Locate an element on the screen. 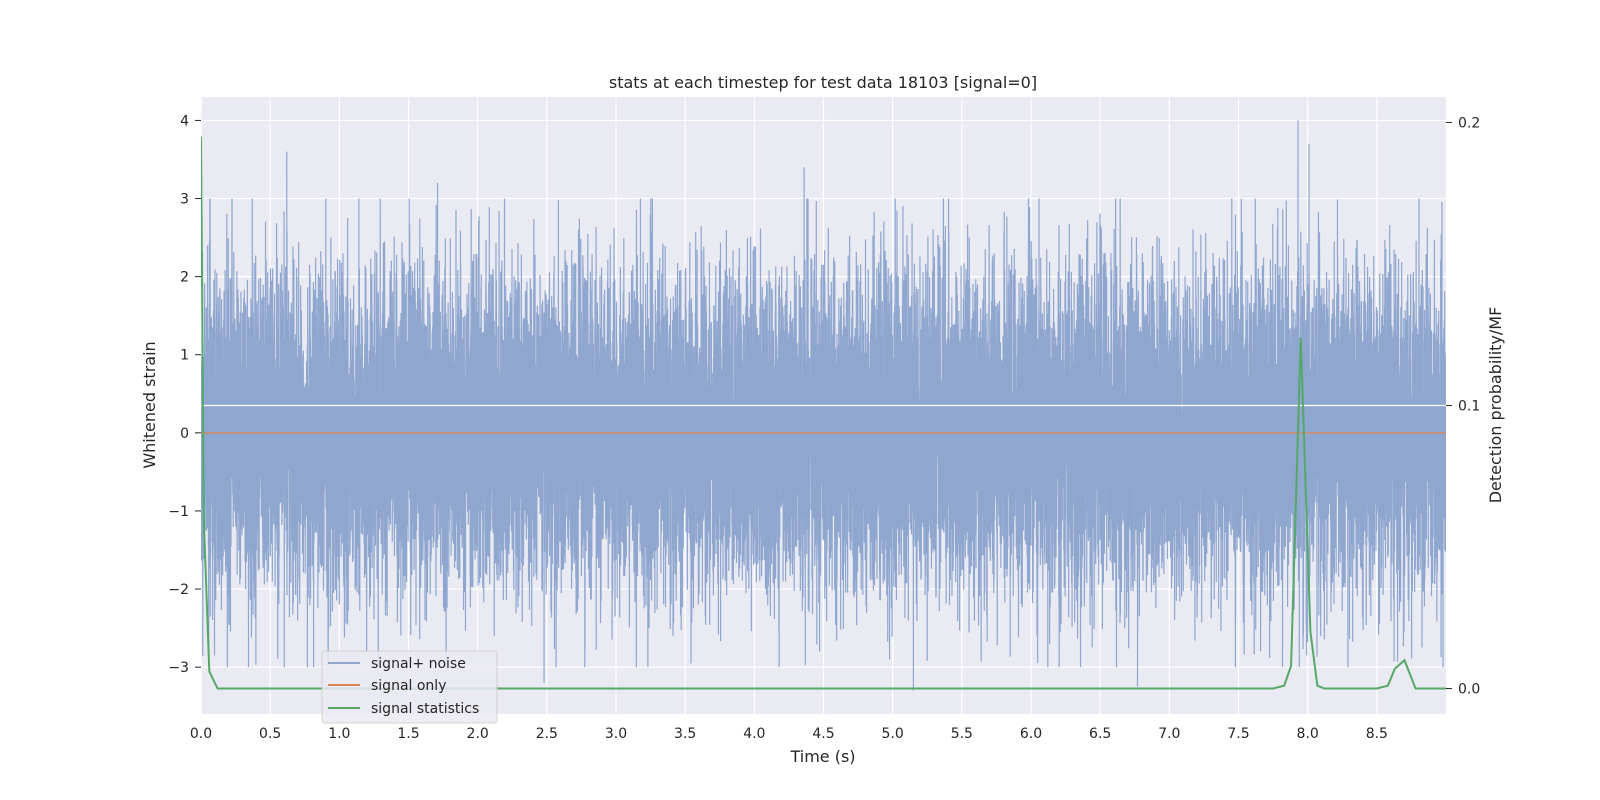 The width and height of the screenshot is (1600, 800). y-tick-label: 1 is located at coordinates (184, 356).